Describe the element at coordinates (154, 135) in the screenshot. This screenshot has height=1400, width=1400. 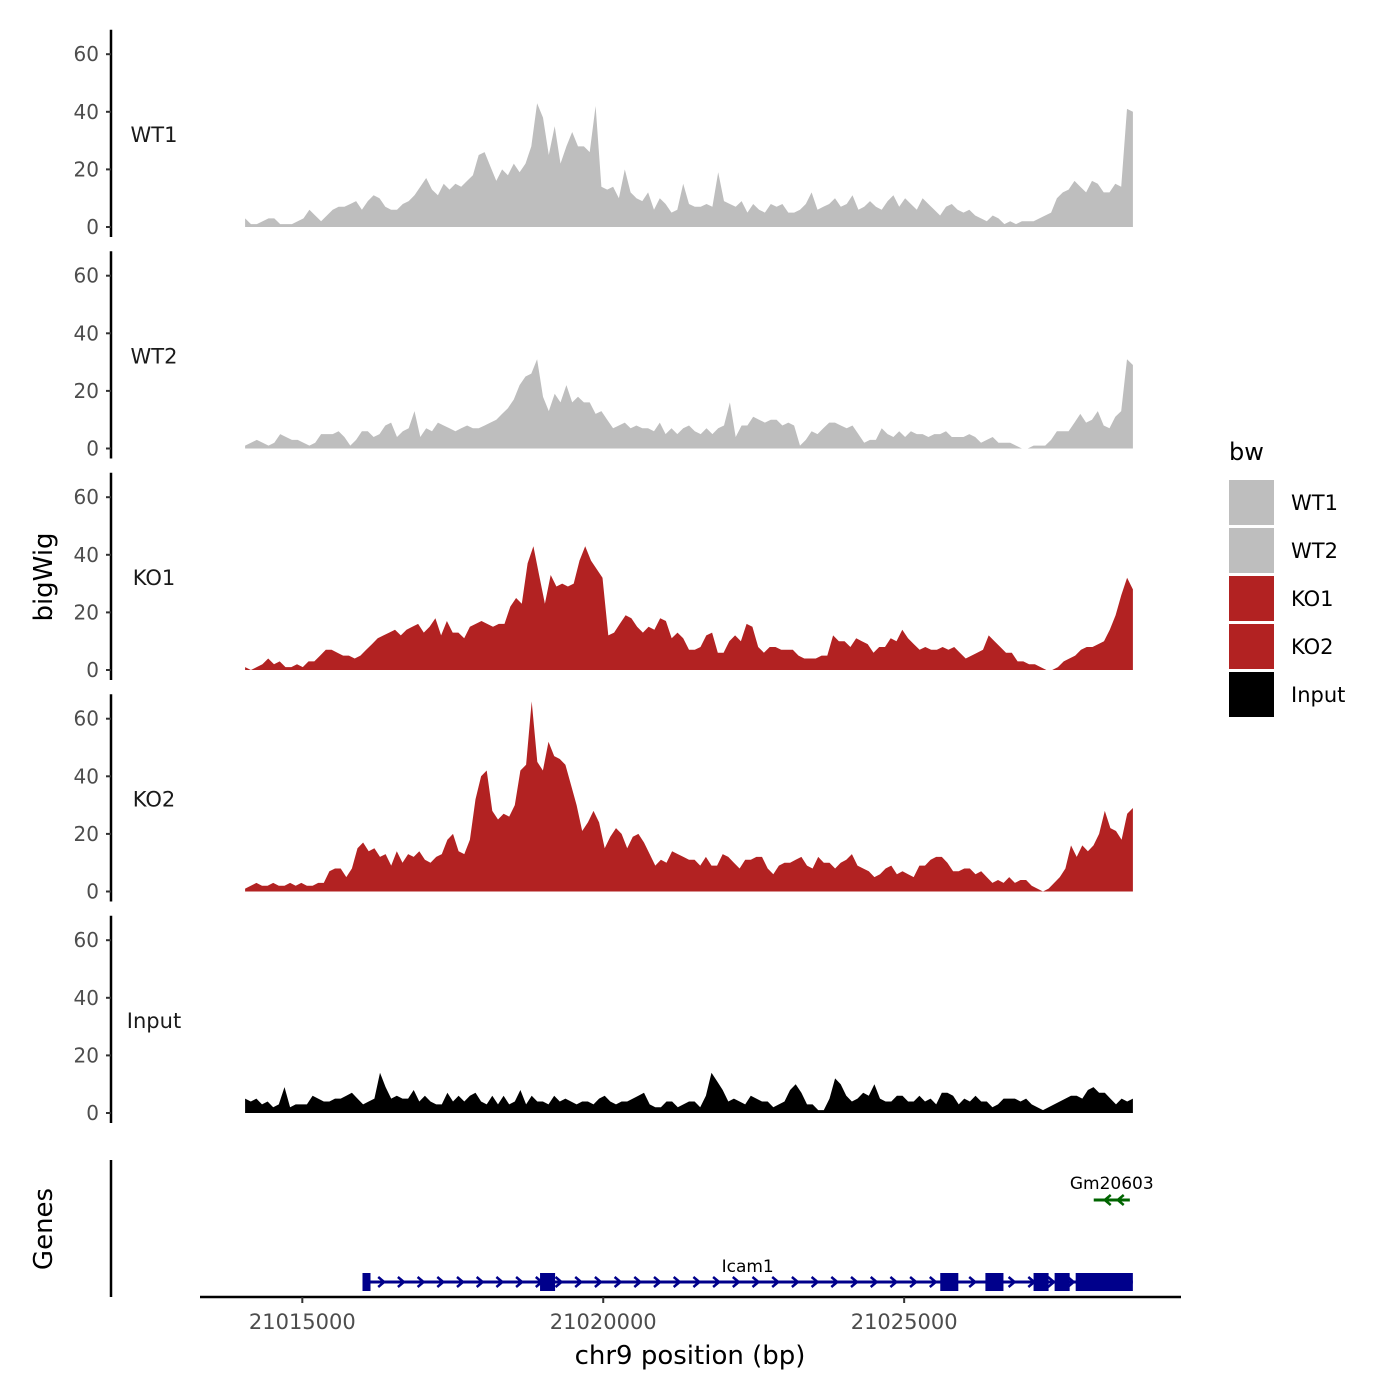
I see `track-label: WT1` at that location.